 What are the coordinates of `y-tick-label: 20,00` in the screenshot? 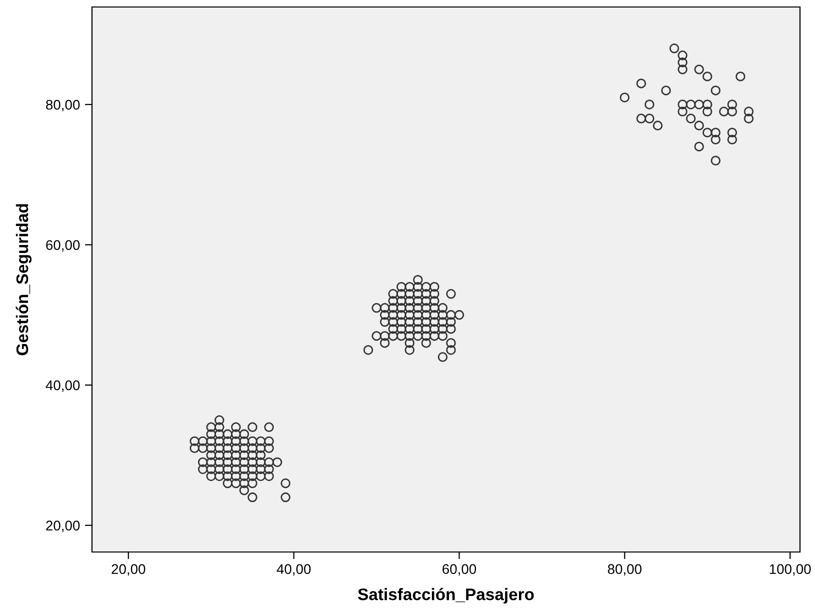 It's located at (63, 526).